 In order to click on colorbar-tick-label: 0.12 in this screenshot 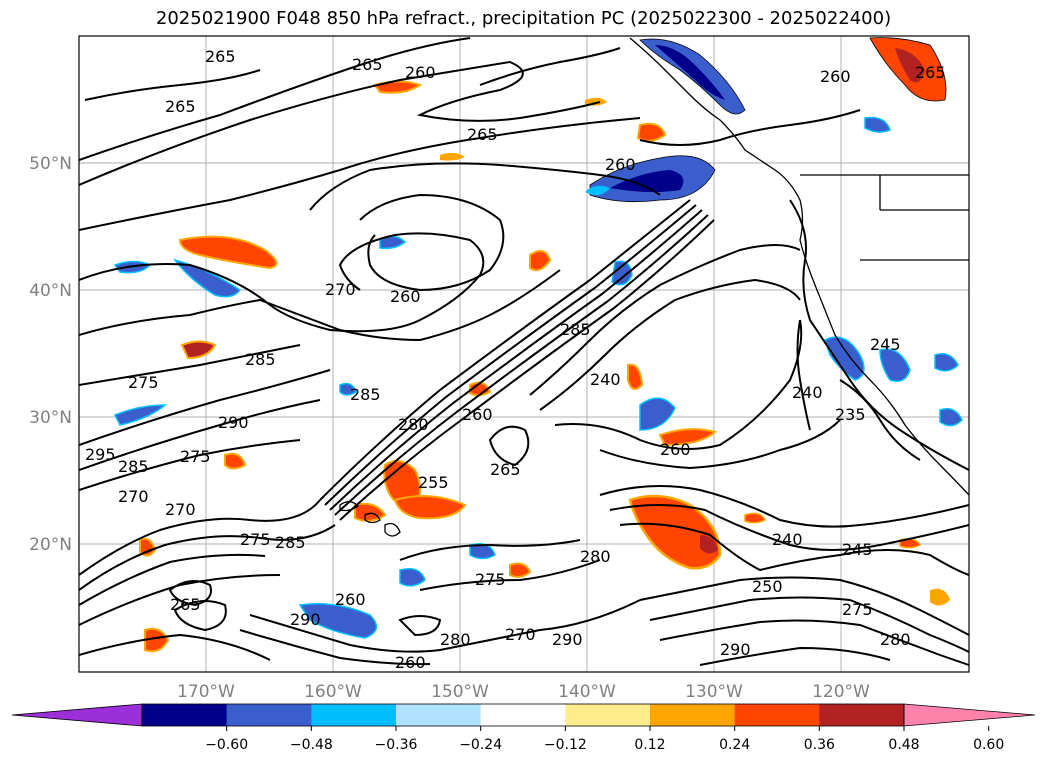, I will do `click(649, 745)`.